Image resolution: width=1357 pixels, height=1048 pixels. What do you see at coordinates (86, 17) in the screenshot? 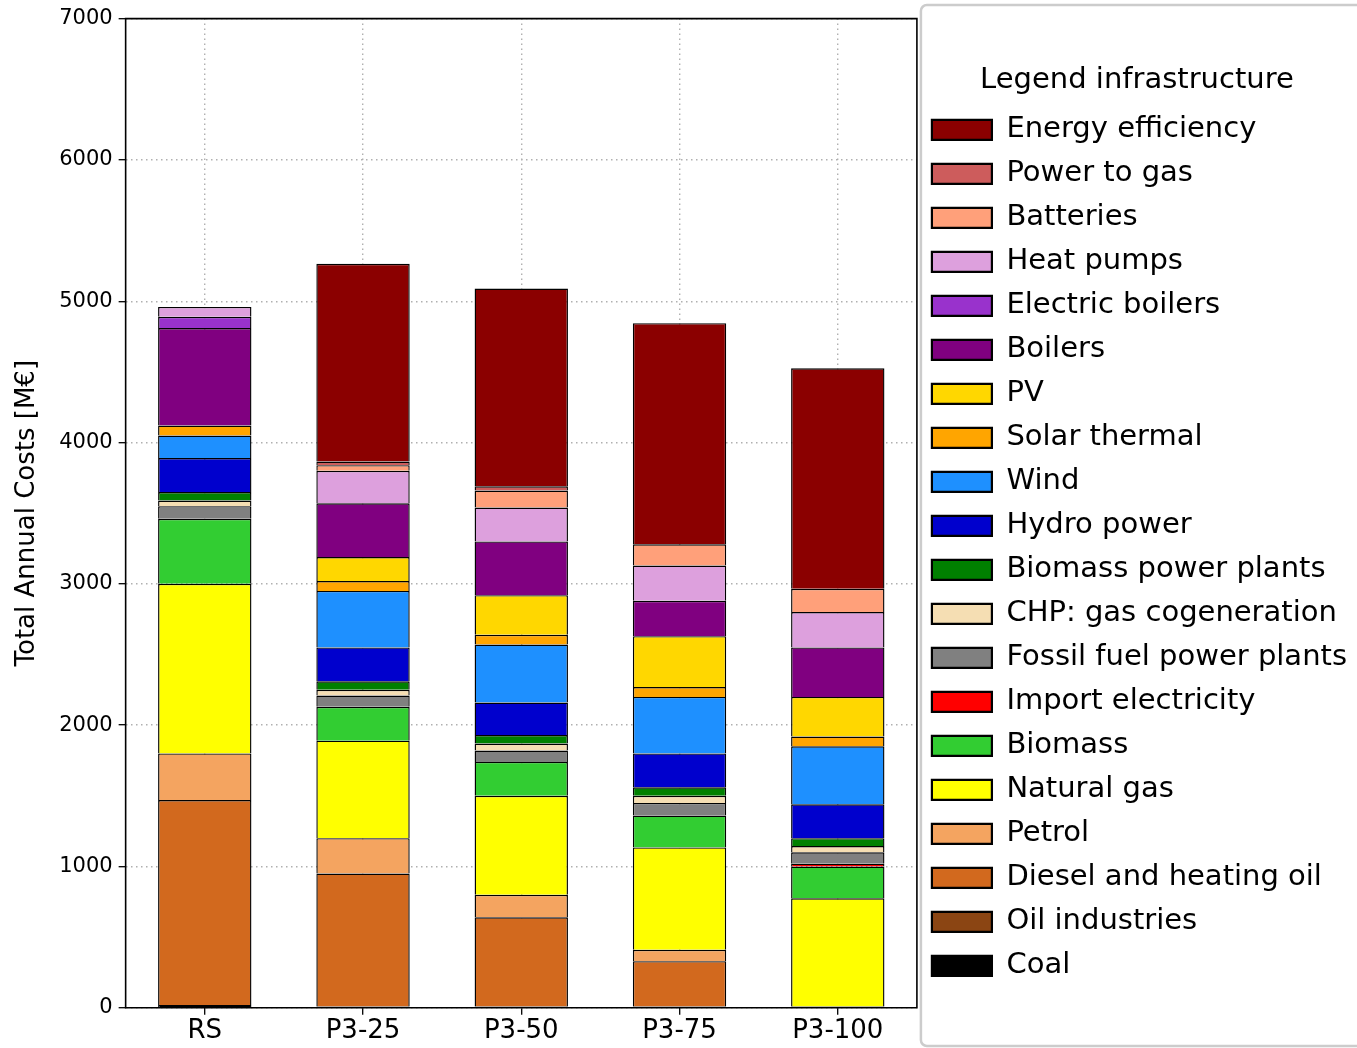
I see `y-tick-label: 7000` at bounding box center [86, 17].